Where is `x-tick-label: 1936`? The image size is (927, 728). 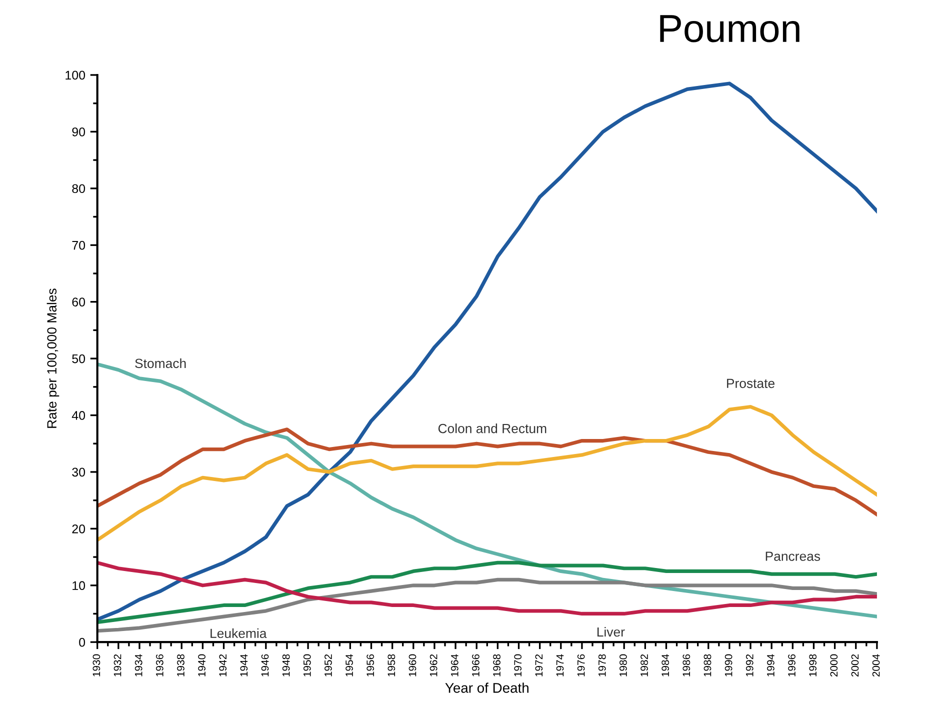
x-tick-label: 1936 is located at coordinates (160, 665).